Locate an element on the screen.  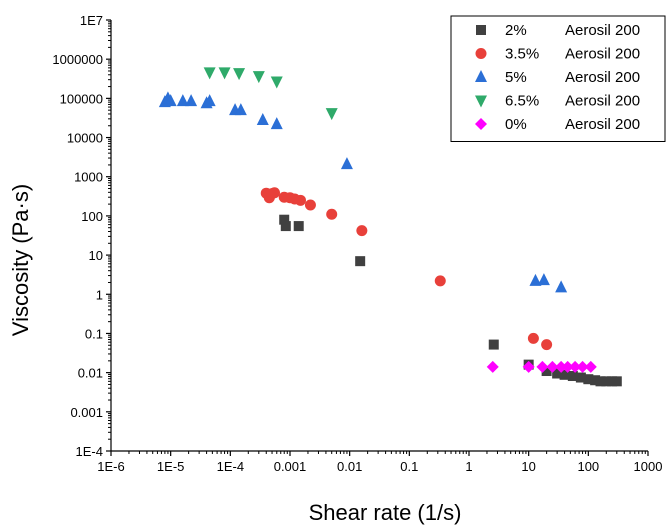
y-tick-label: 0.001 is located at coordinates (86, 412).